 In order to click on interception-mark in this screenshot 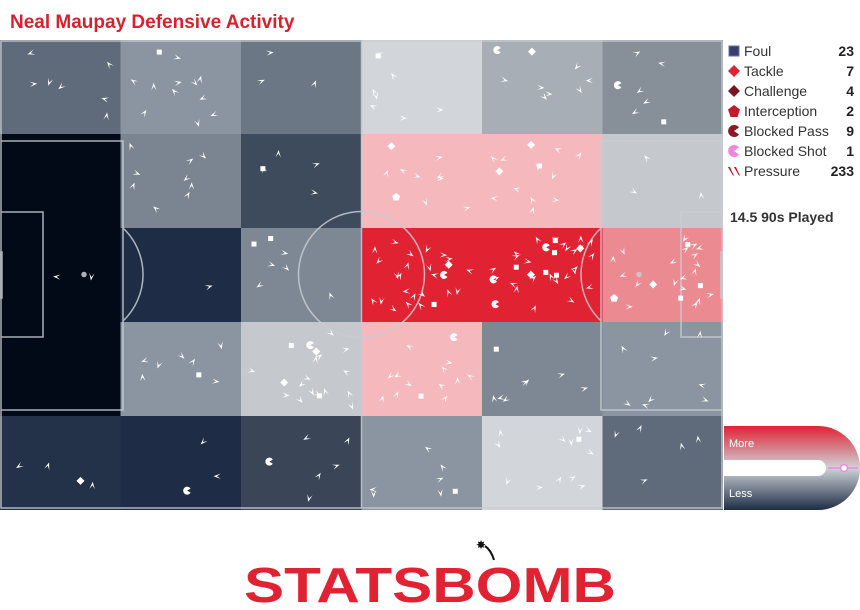, I will do `click(614, 298)`.